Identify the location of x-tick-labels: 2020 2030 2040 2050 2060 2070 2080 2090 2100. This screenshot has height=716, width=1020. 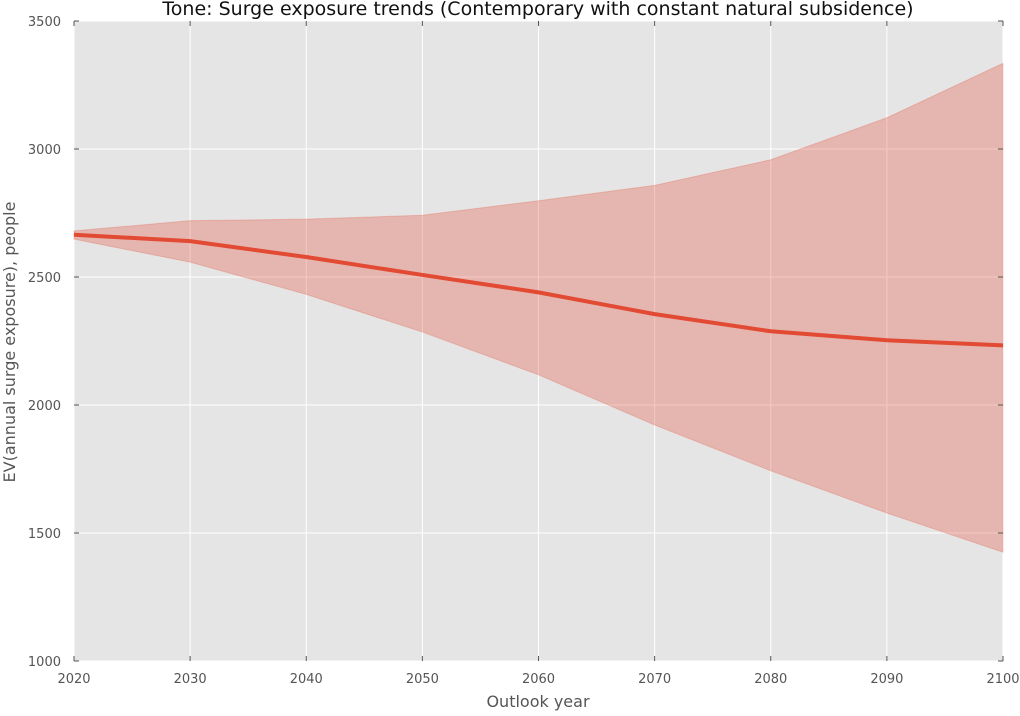
(538, 679).